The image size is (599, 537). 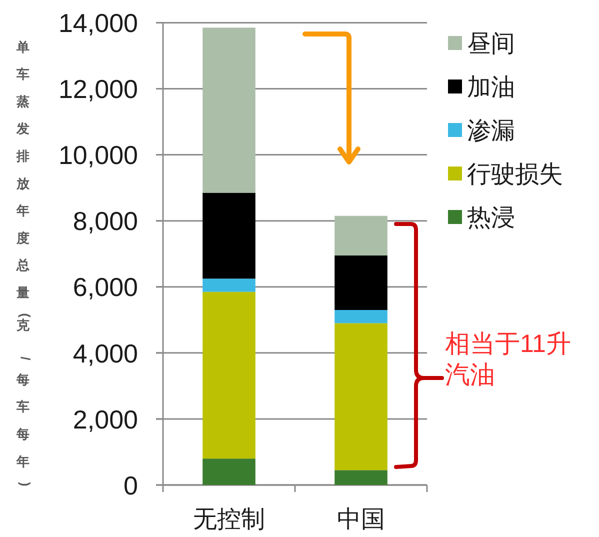 What do you see at coordinates (491, 44) in the screenshot?
I see `legend-label: 昼间` at bounding box center [491, 44].